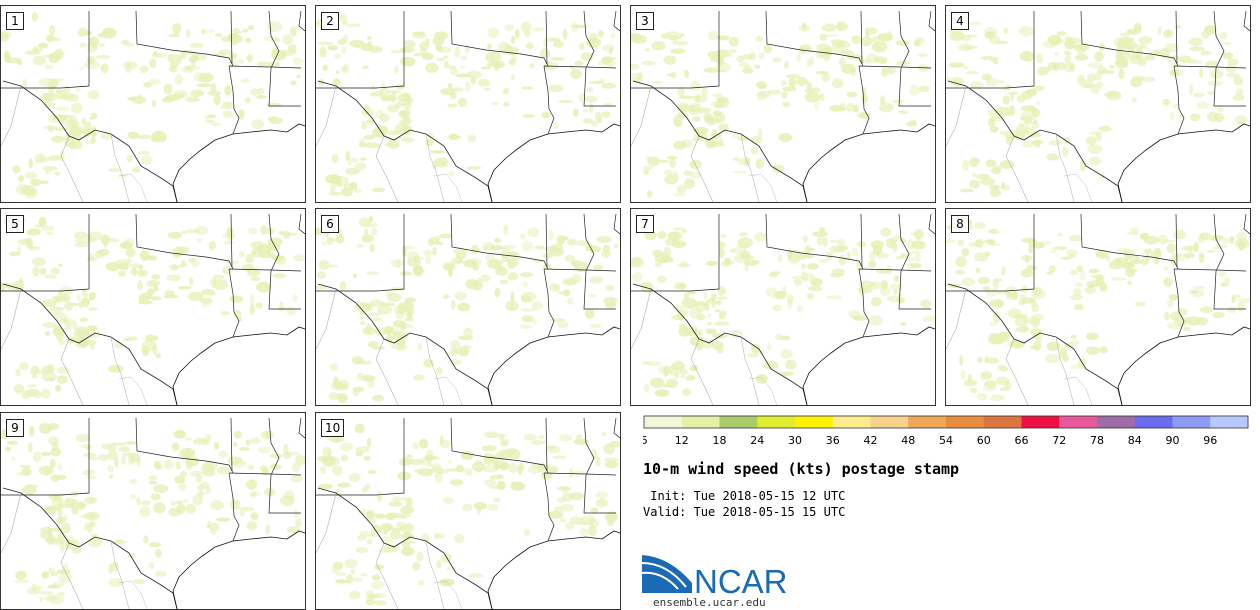  What do you see at coordinates (682, 439) in the screenshot?
I see `colorbar-tick-label: 12` at bounding box center [682, 439].